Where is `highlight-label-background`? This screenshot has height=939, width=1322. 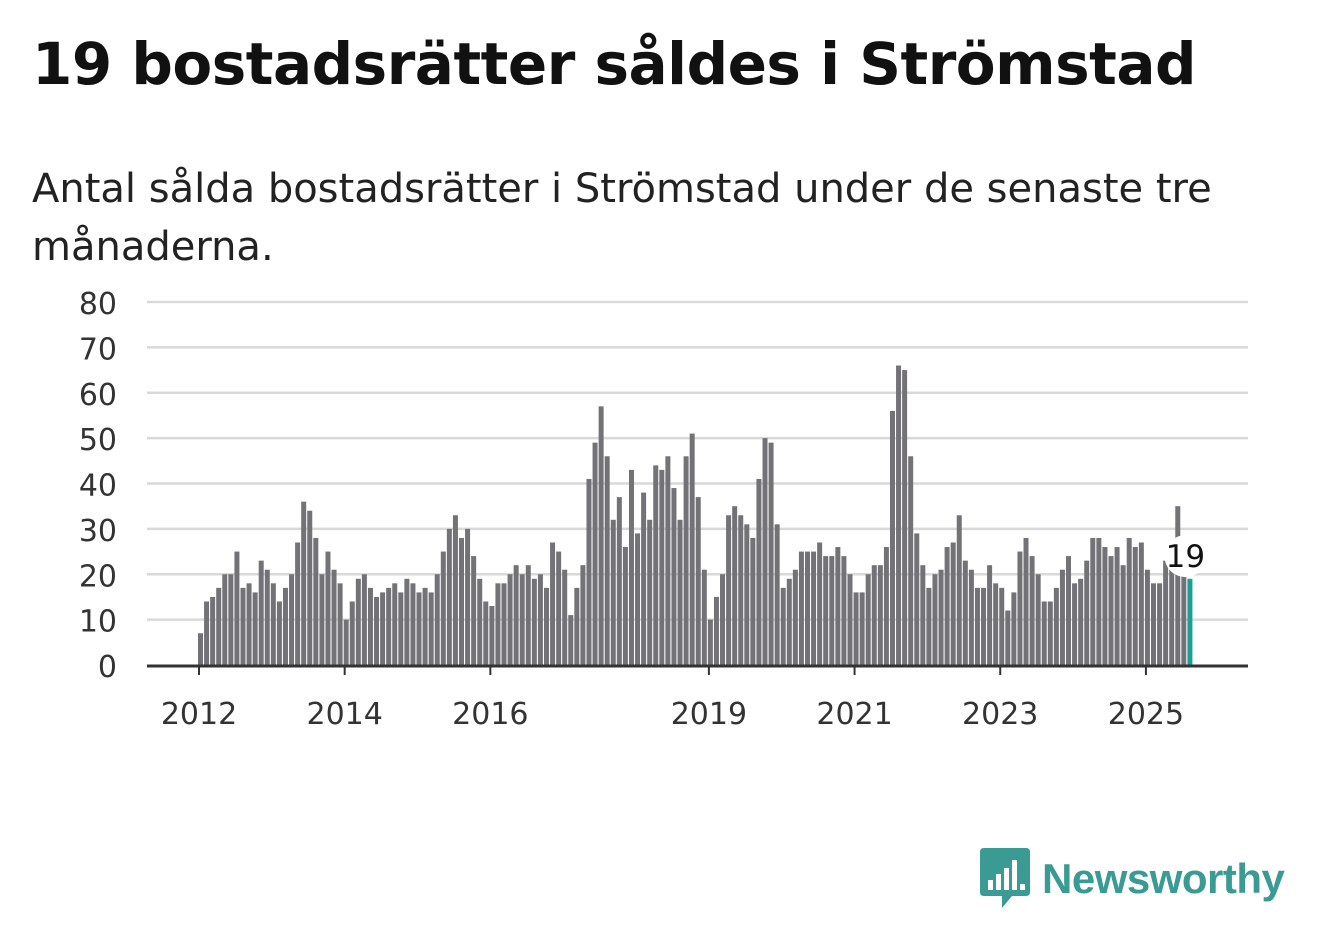
highlight-label-background is located at coordinates (1185, 556).